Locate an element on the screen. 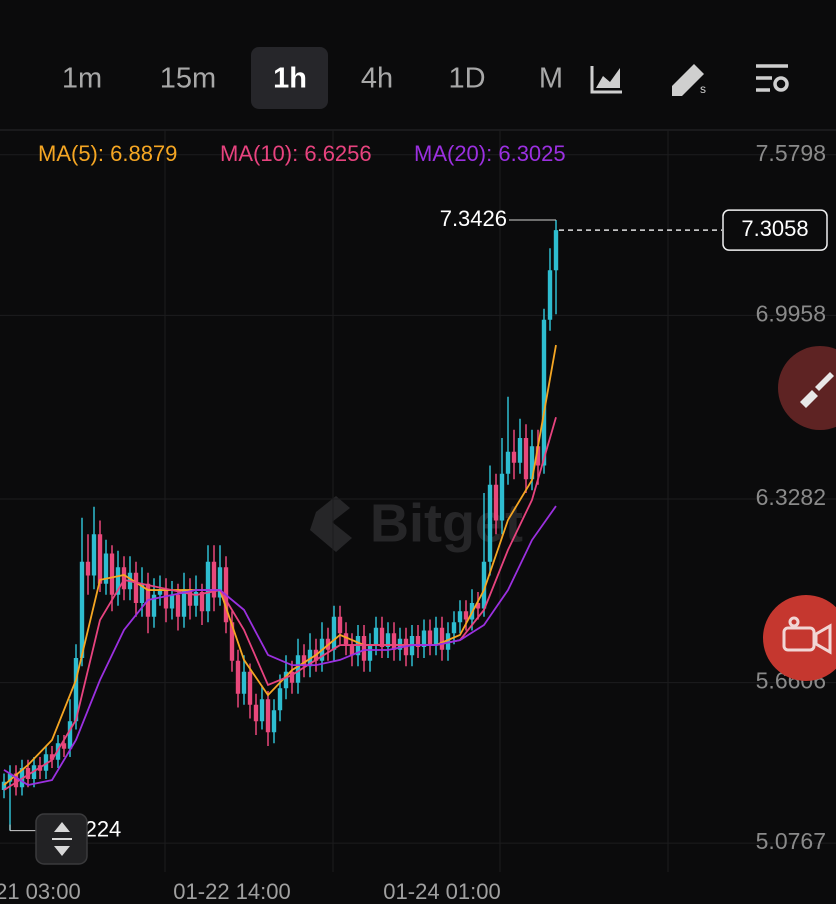 The image size is (836, 904). drawing-tool-icon: s is located at coordinates (689, 80).